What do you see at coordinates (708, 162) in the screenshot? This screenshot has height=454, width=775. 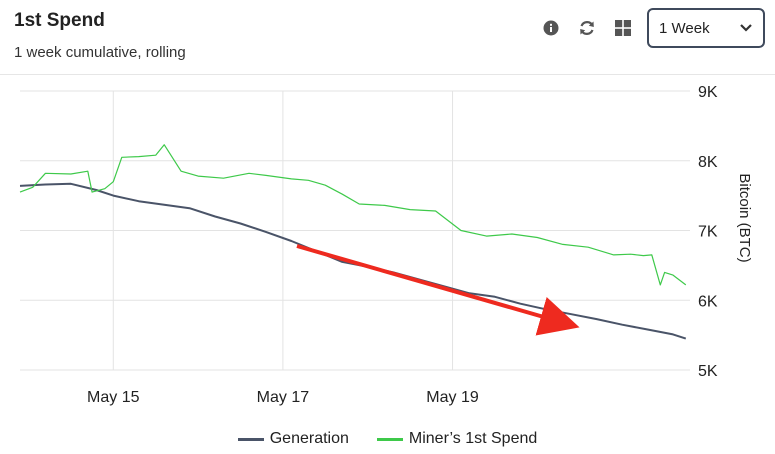 I see `y-tick-label: 8K` at bounding box center [708, 162].